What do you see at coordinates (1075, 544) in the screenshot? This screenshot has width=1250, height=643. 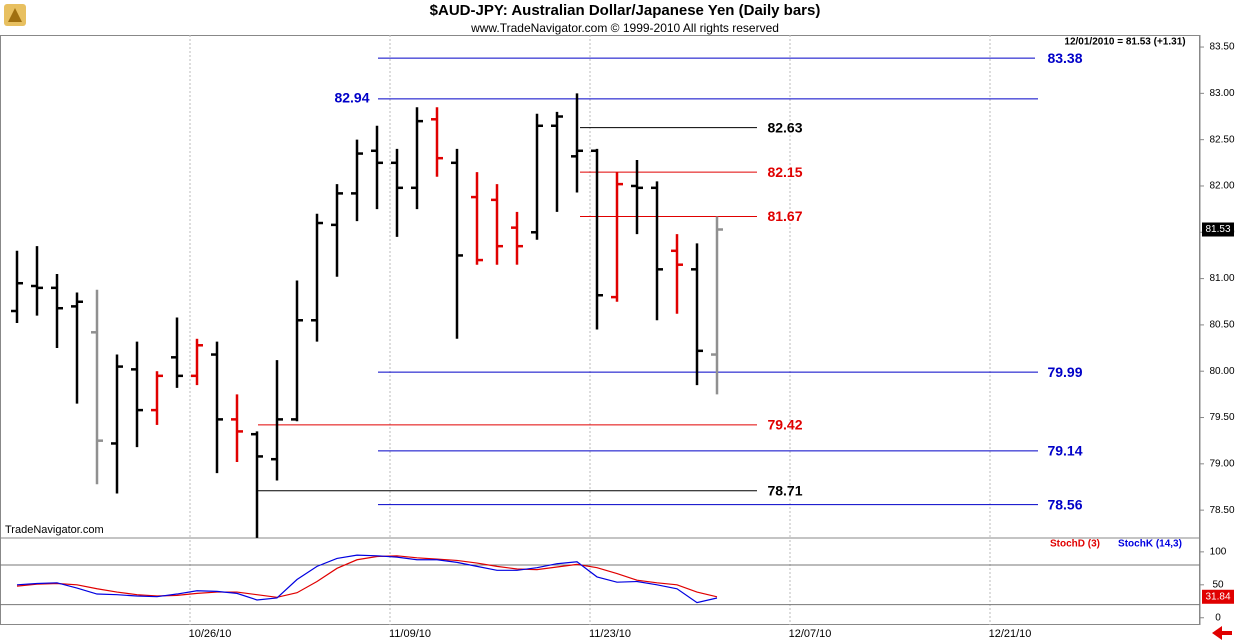 I see `legend-entry: StochD (3)` at bounding box center [1075, 544].